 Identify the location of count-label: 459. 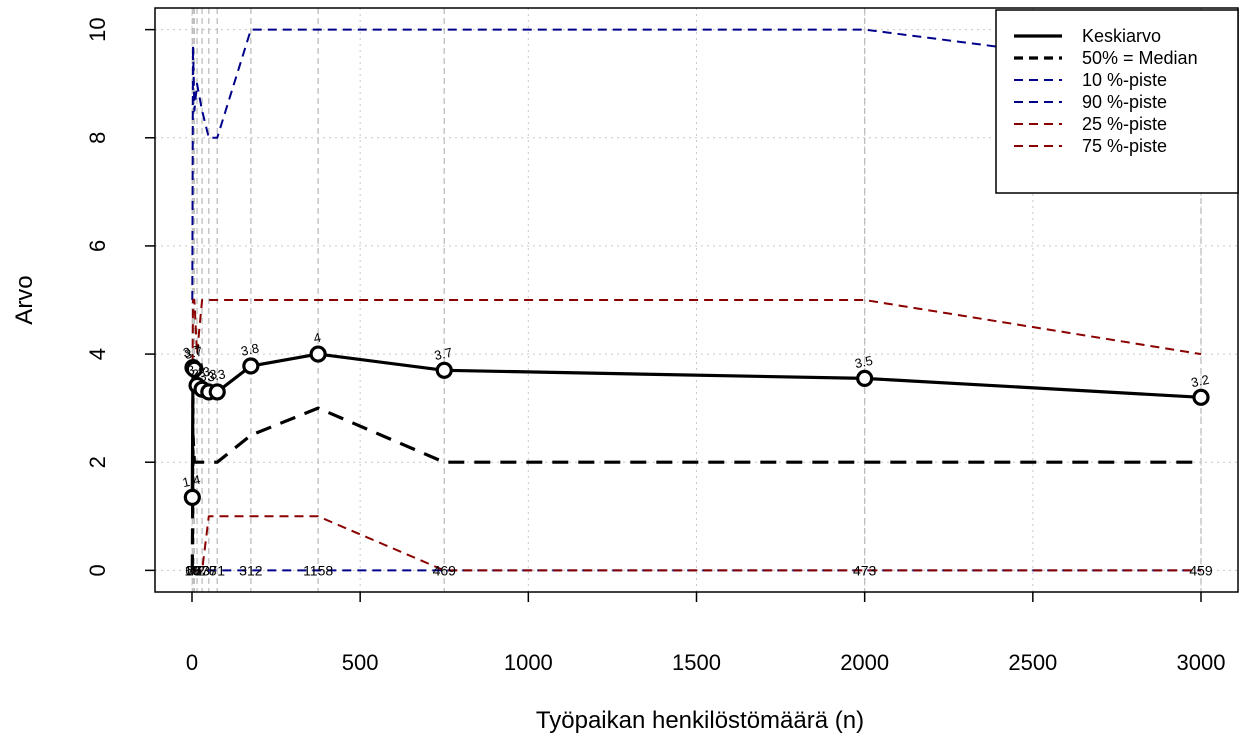
(1201, 570).